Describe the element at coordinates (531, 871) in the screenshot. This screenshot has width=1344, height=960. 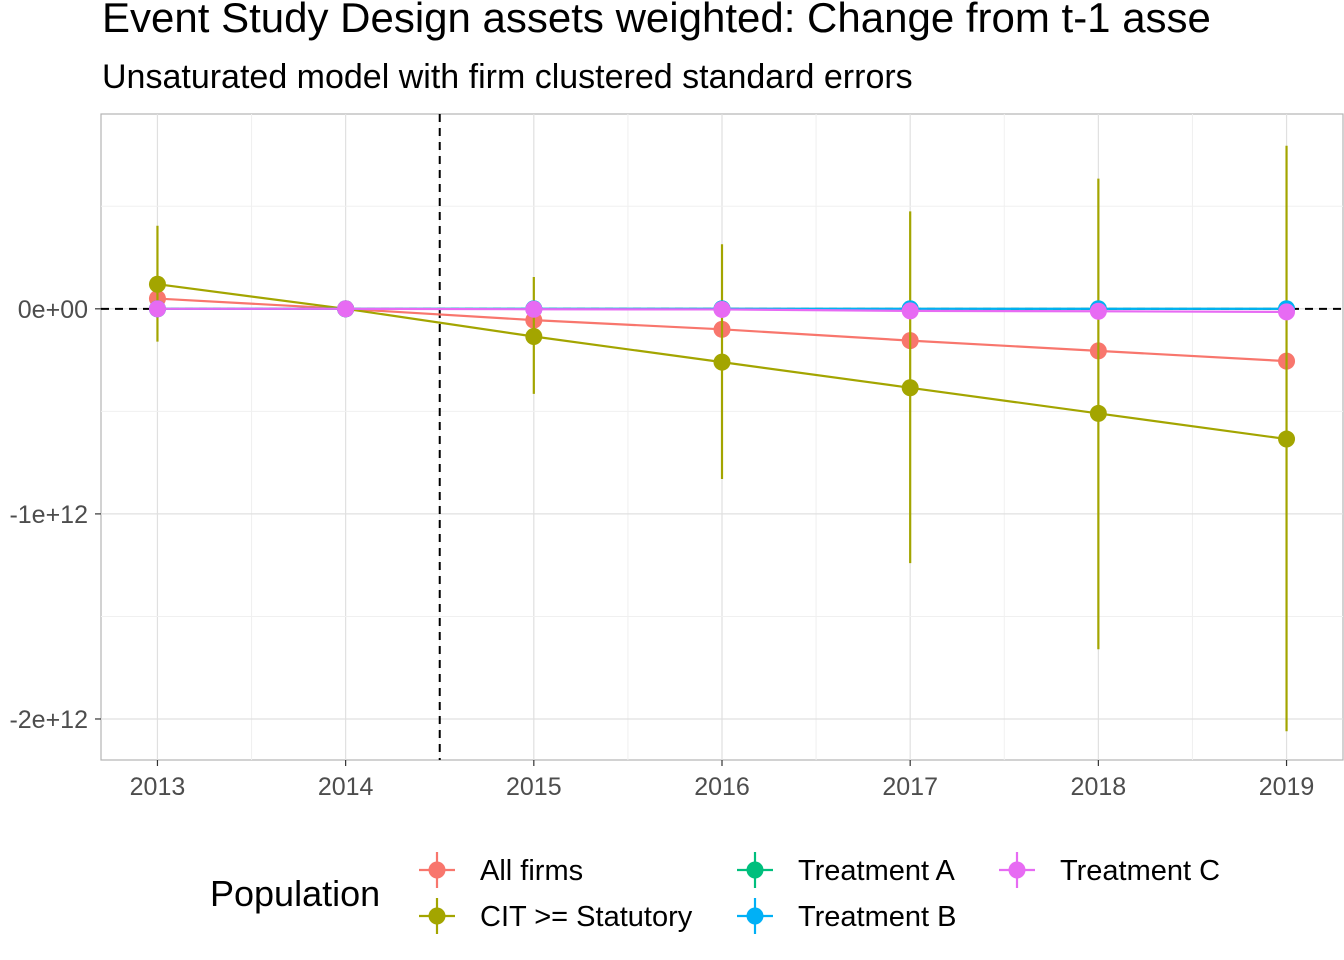
I see `legend-label: All firms` at that location.